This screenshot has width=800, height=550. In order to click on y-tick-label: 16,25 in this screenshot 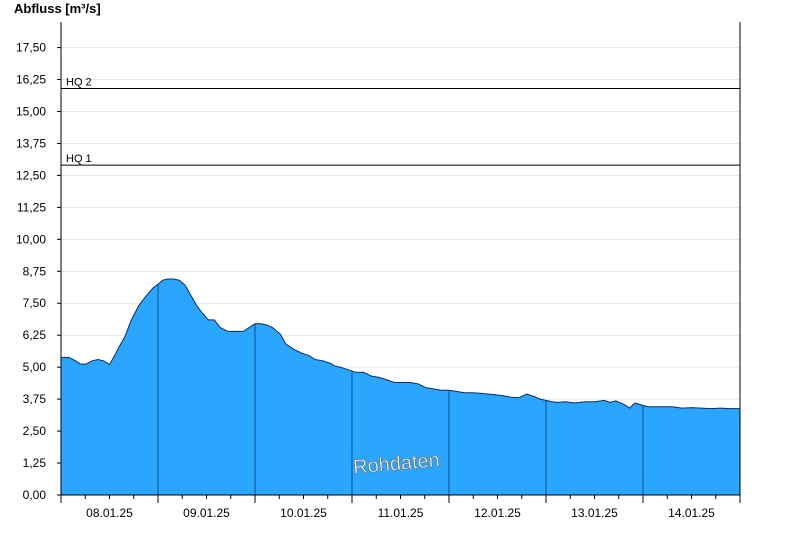, I will do `click(31, 80)`.